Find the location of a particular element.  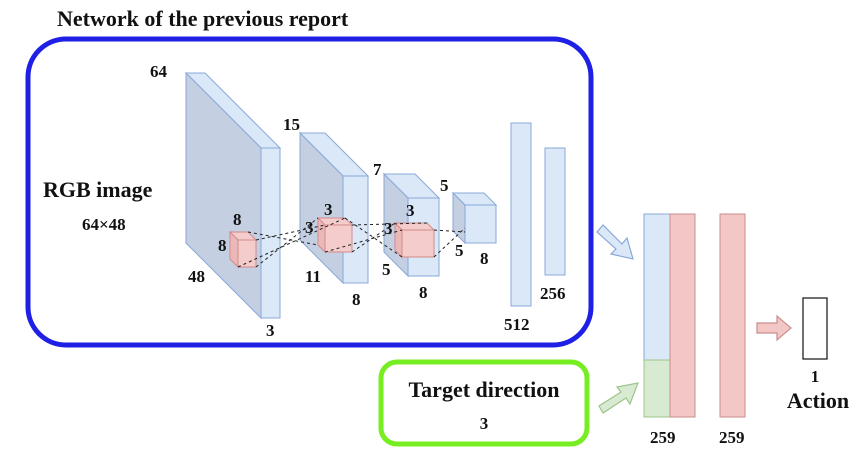

layer3-height: 7 is located at coordinates (377, 169).